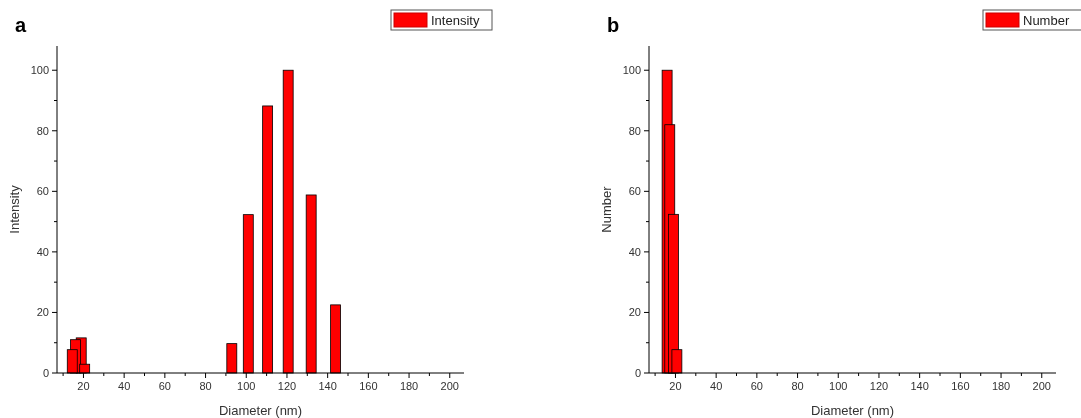 The height and width of the screenshot is (418, 1081). I want to click on y-axis-title: Intensity, so click(14, 209).